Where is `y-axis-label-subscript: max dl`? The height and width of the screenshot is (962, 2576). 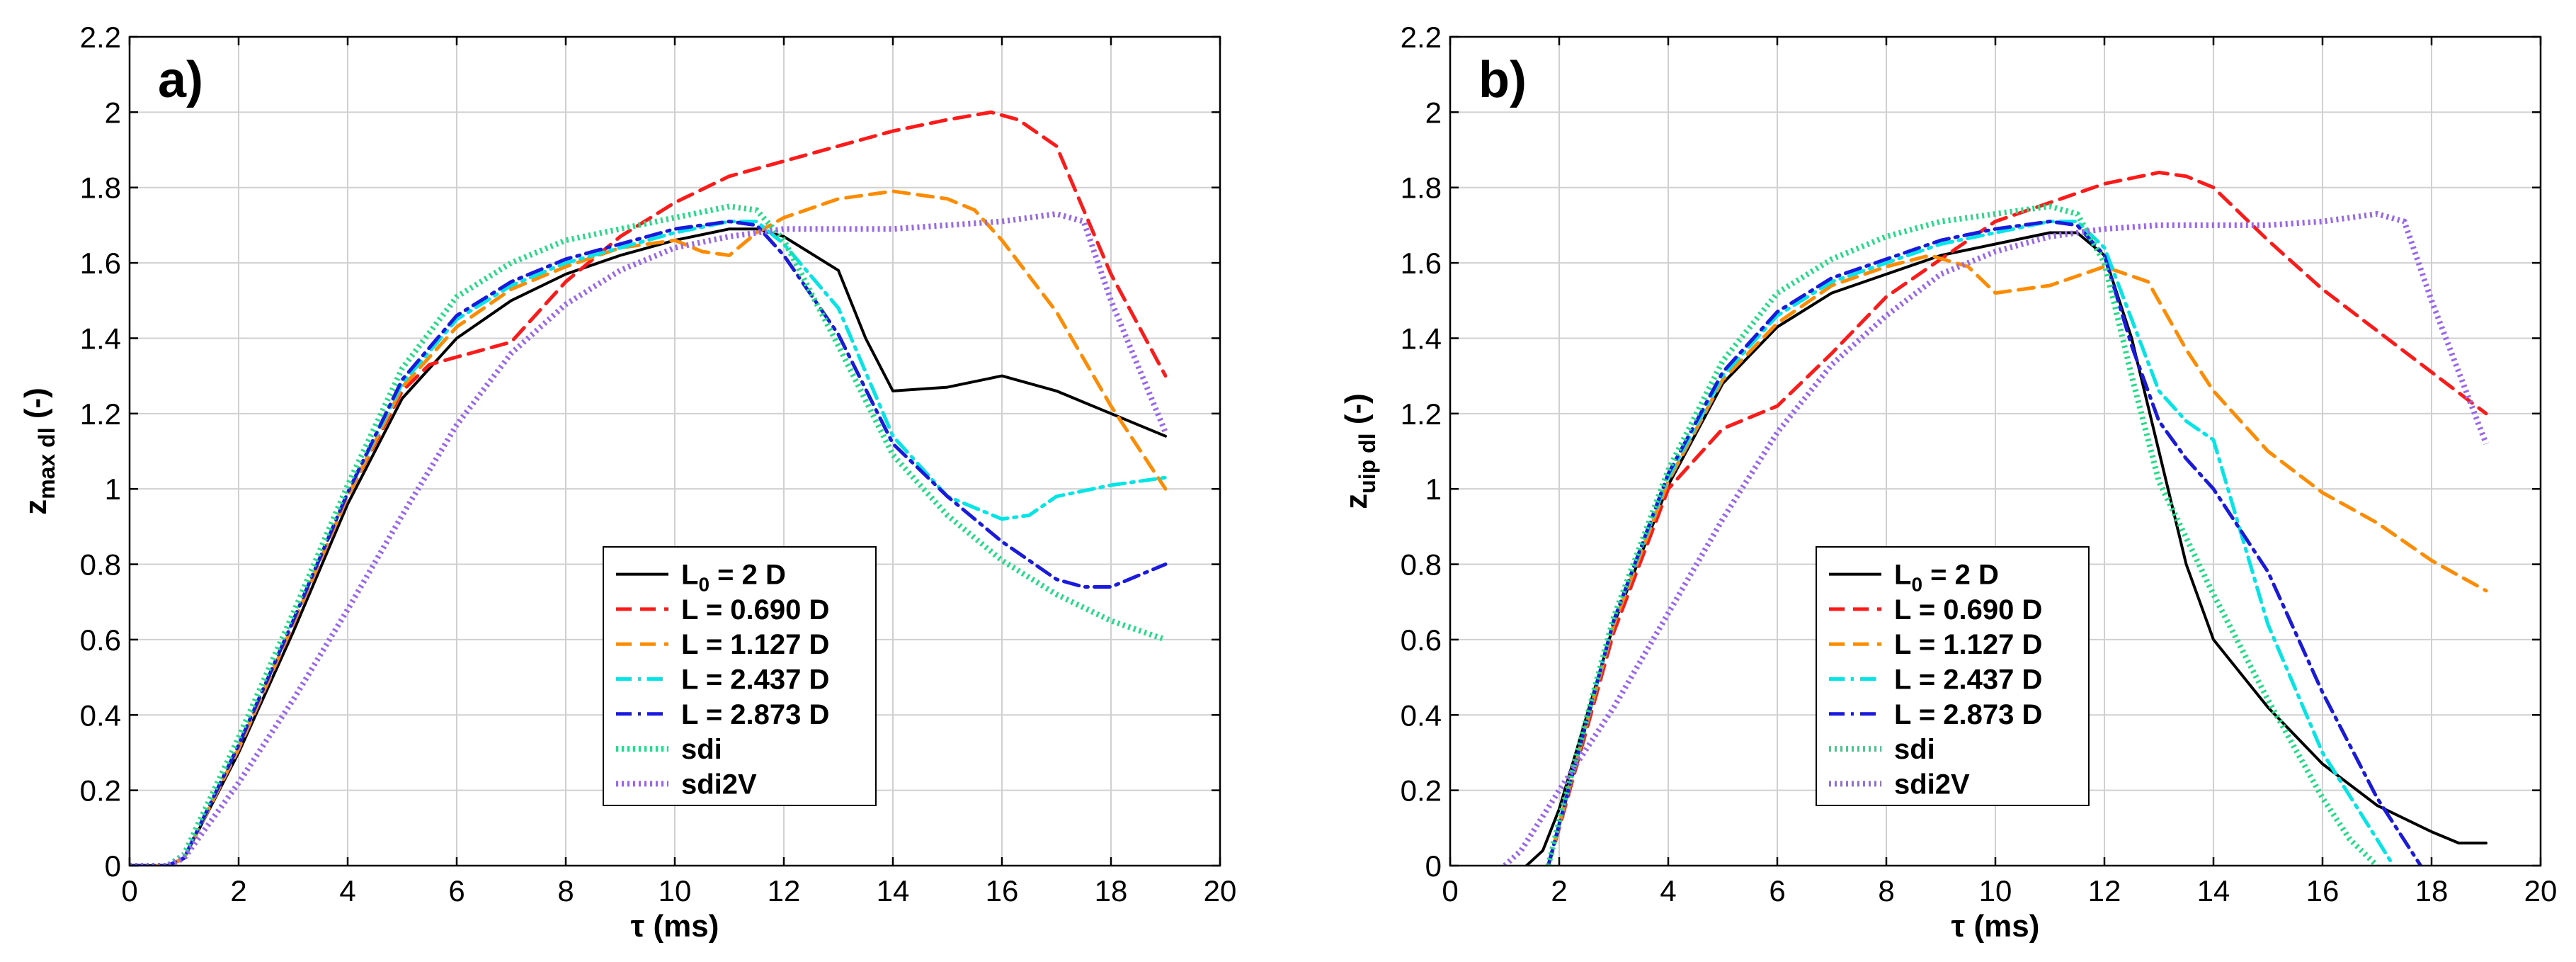
y-axis-label-subscript: max dl is located at coordinates (46, 463).